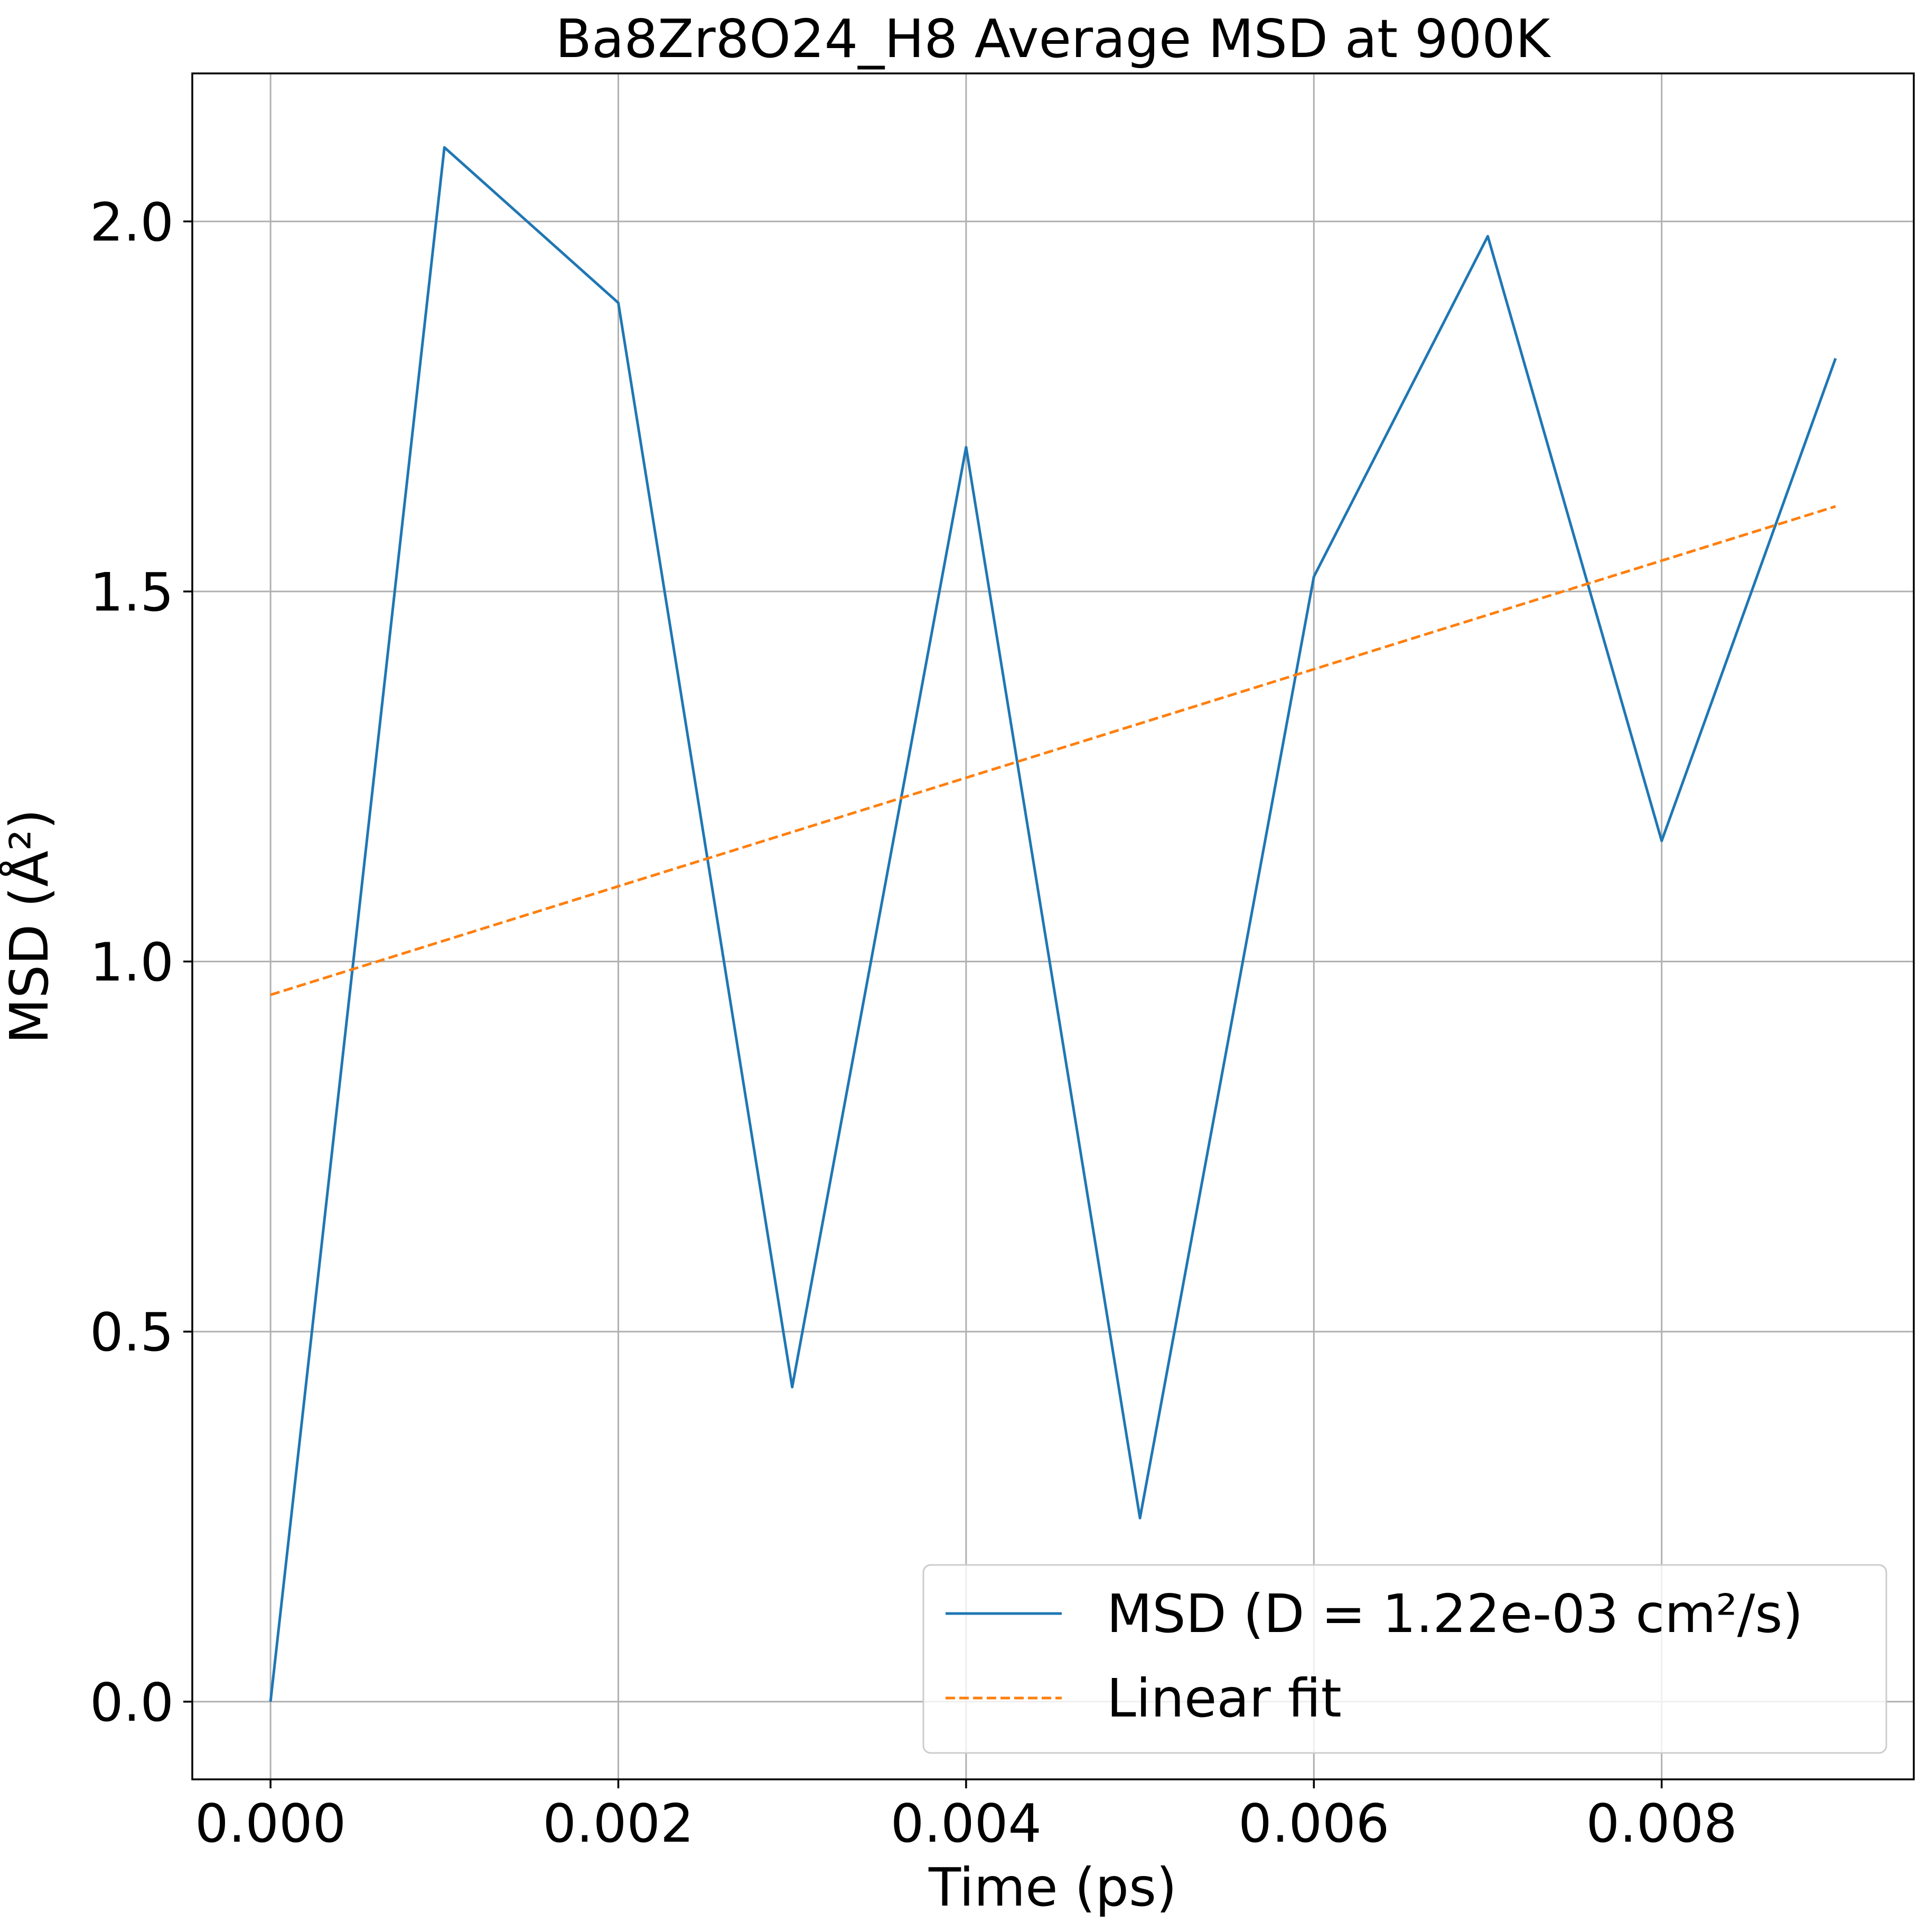 This screenshot has width=1927, height=1932. I want to click on x-tick-label: 0.004, so click(967, 1823).